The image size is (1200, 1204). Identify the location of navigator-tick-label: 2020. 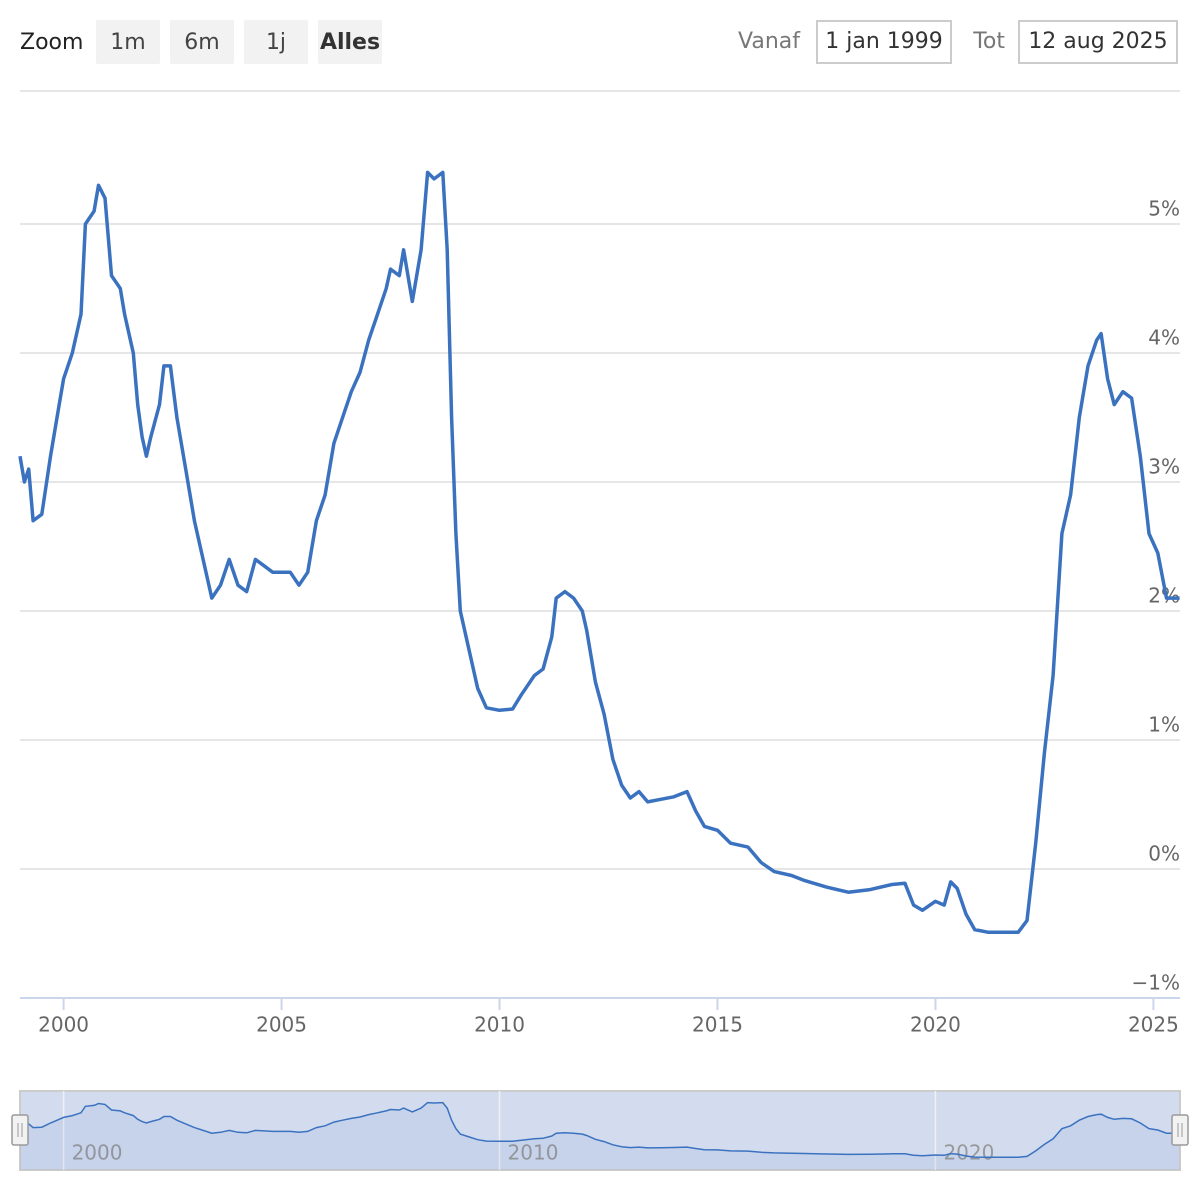
(968, 1153).